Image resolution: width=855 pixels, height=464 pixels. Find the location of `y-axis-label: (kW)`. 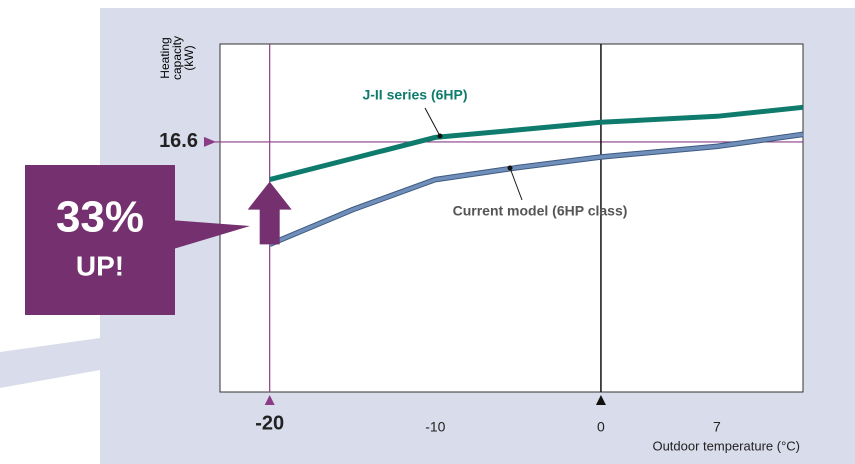

y-axis-label: (kW) is located at coordinates (189, 57).